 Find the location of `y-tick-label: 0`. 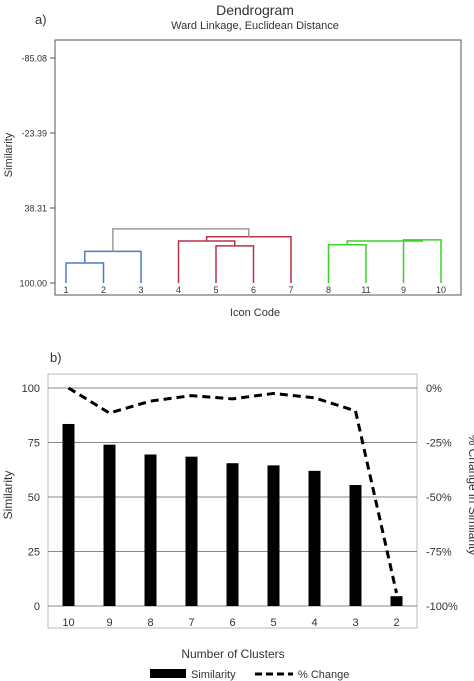

y-tick-label: 0 is located at coordinates (37, 607).